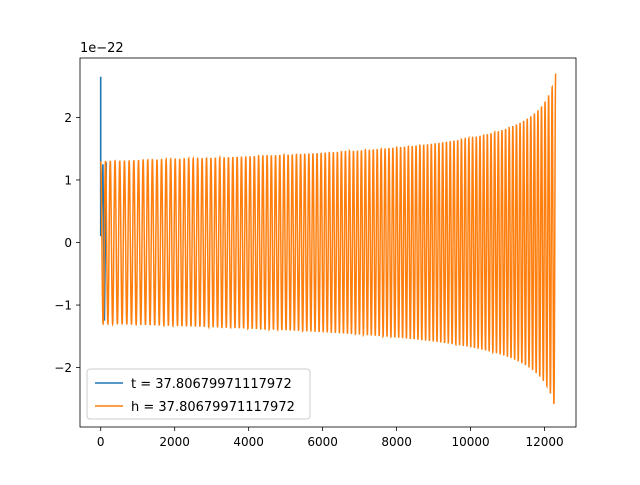 The height and width of the screenshot is (485, 640). Describe the element at coordinates (102, 48) in the screenshot. I see `y-offset-label: 1e−22` at that location.